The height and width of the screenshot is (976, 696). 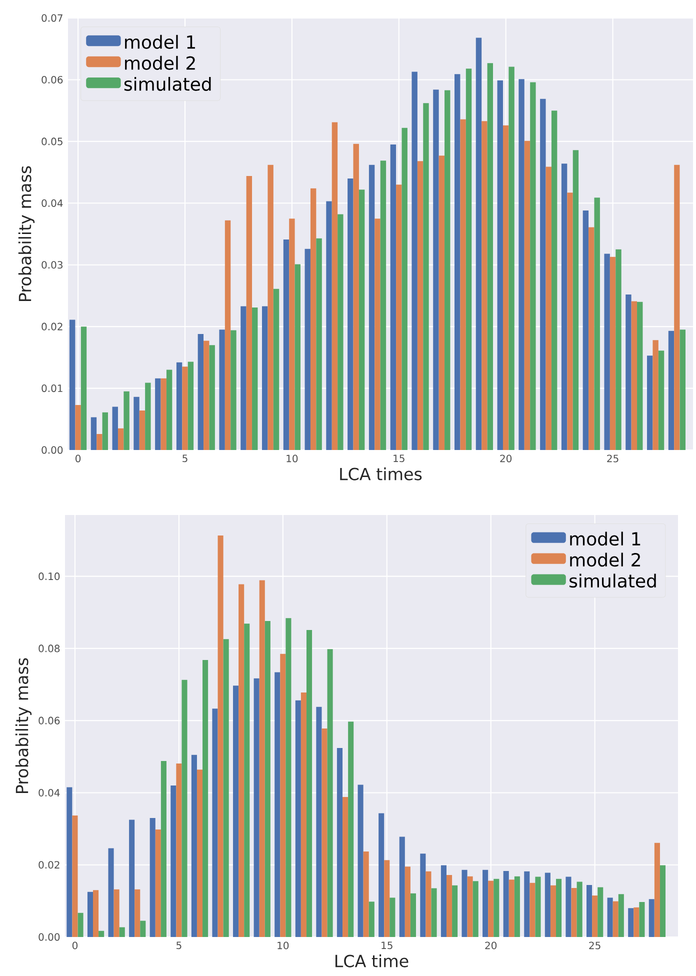 What do you see at coordinates (52, 265) in the screenshot?
I see `y-tick-label: 0.03` at bounding box center [52, 265].